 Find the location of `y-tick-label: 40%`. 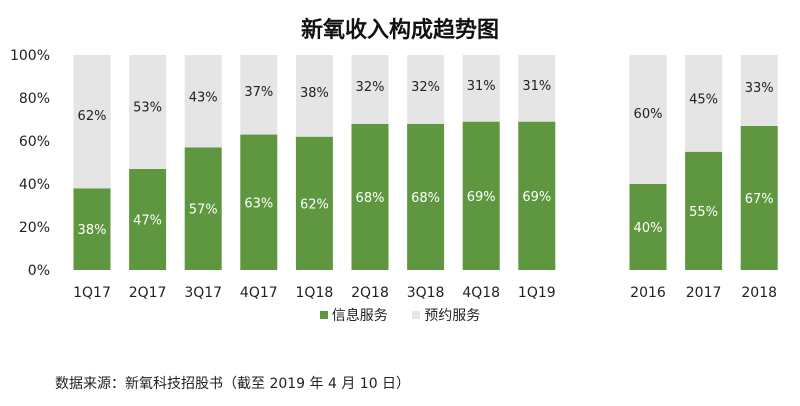

y-tick-label: 40% is located at coordinates (34, 185).